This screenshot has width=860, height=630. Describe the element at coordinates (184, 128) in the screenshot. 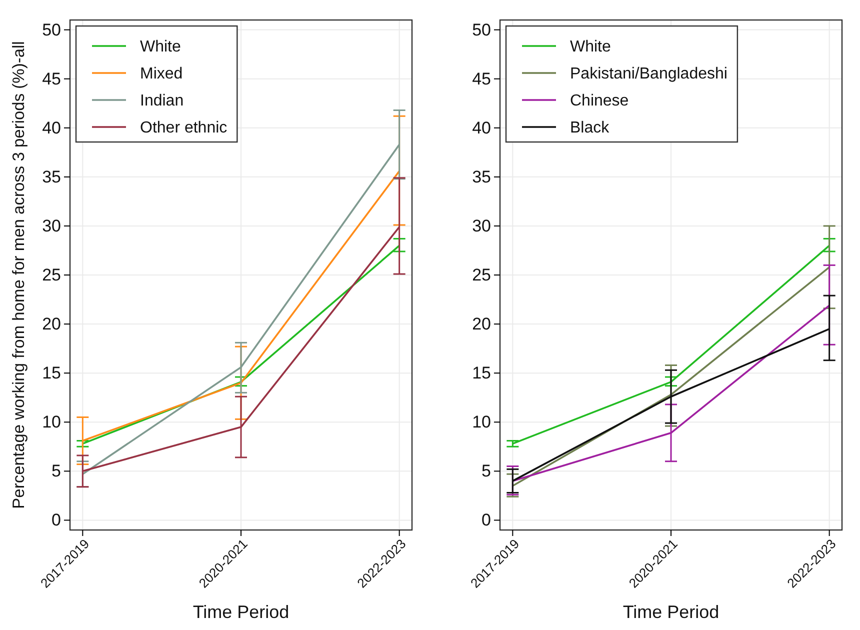

I see `legend-label: Other ethnic` at that location.